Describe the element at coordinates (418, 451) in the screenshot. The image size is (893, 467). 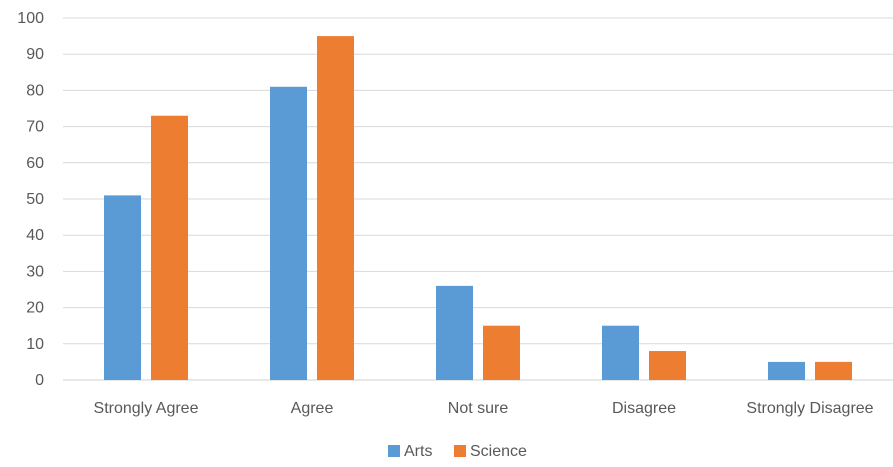
I see `legend-label-arts: Arts` at that location.